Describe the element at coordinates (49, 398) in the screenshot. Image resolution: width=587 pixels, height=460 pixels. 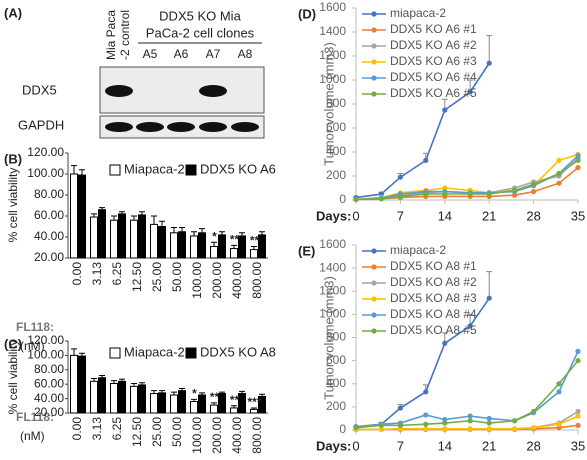
I see `y-tick-label: 40.00` at that location.